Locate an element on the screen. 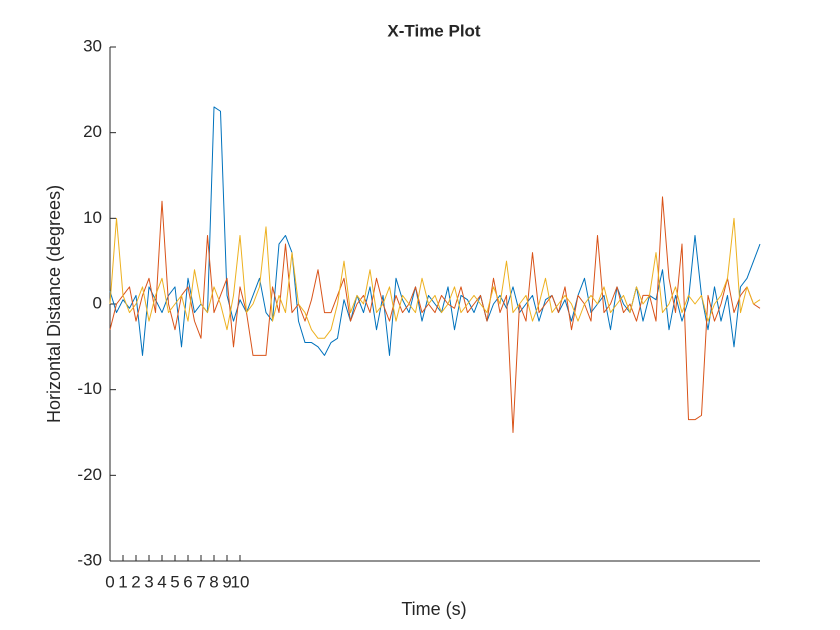 Image resolution: width=840 pixels, height=630 pixels. y-tick-label: 30 is located at coordinates (92, 45).